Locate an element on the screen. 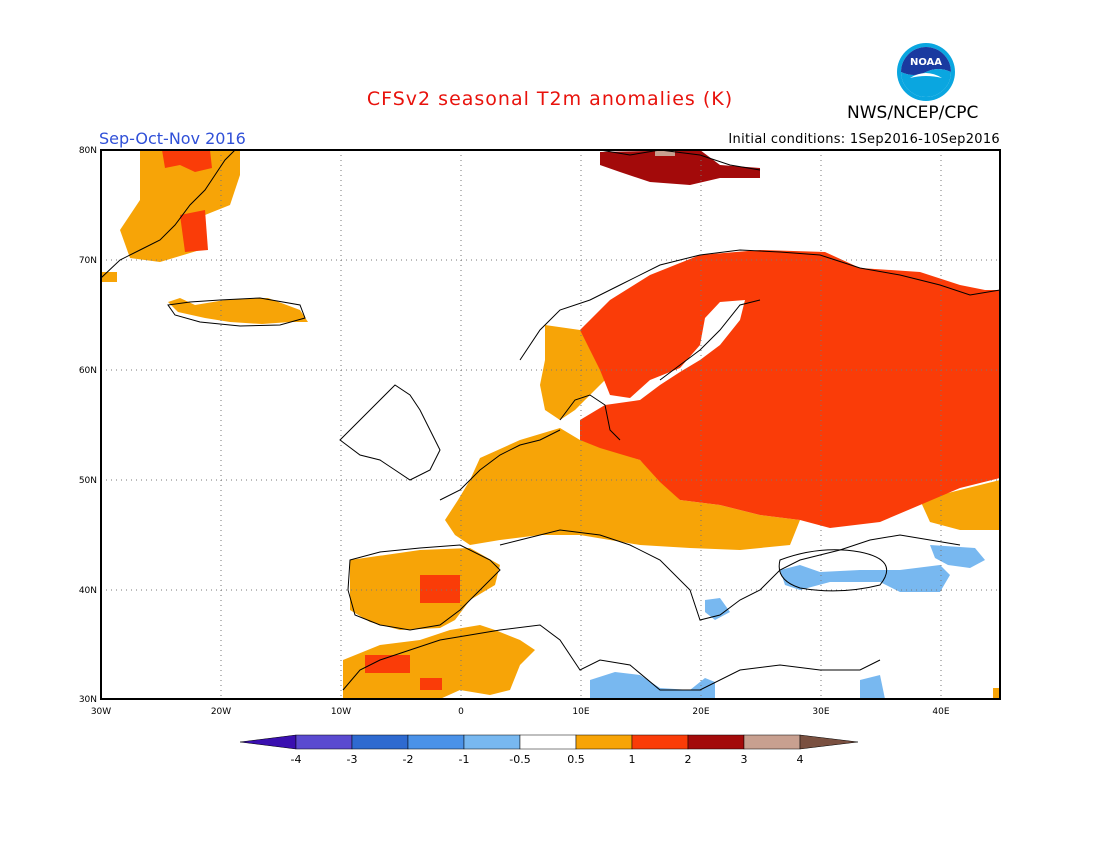 The image size is (1100, 850). colorbar-label-neg2: -2 is located at coordinates (408, 759).